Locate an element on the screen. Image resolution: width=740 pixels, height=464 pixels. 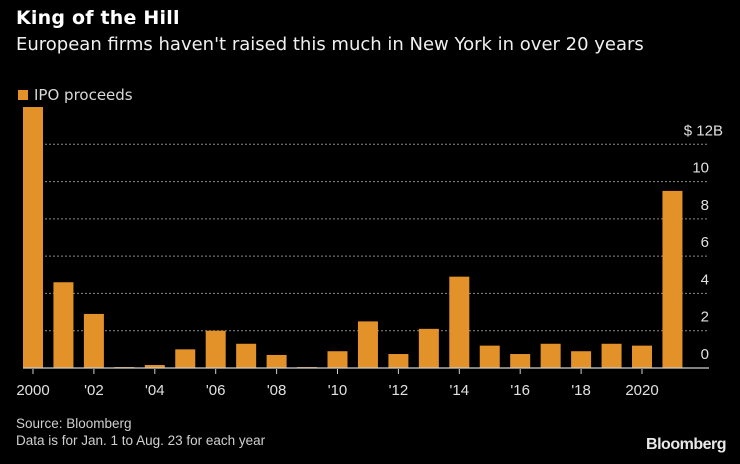
bar-2019 is located at coordinates (611, 355).